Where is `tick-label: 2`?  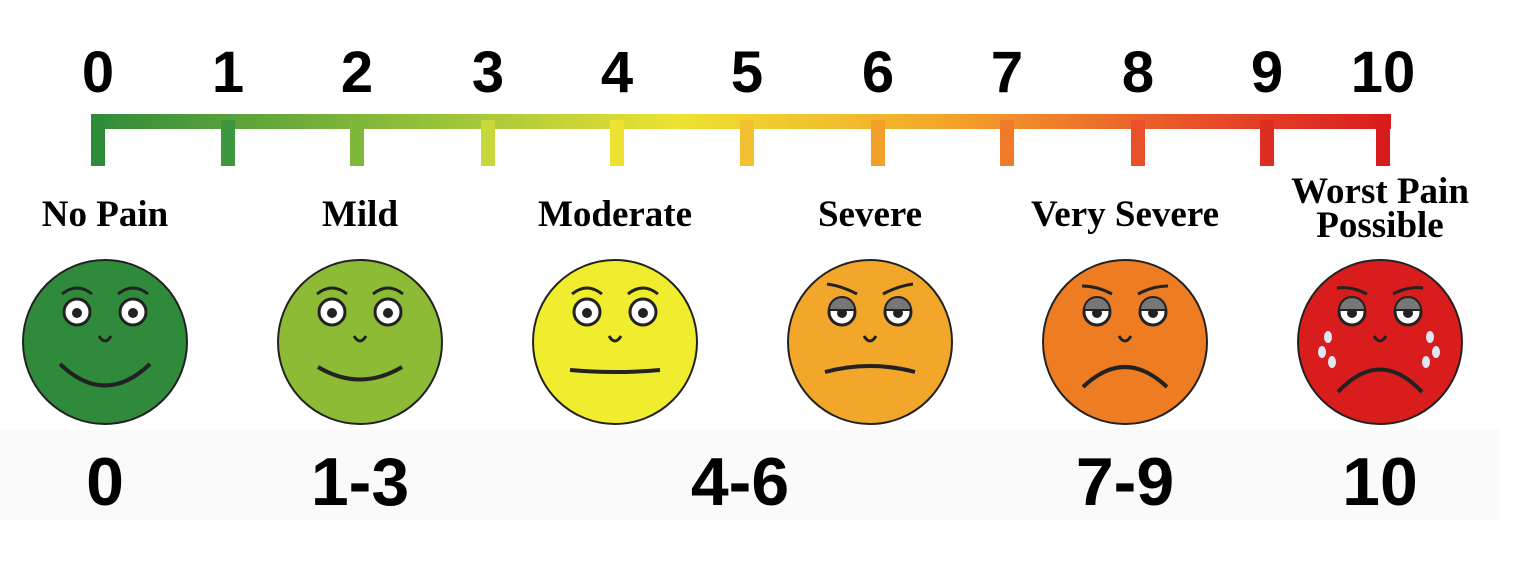
tick-label: 2 is located at coordinates (357, 72).